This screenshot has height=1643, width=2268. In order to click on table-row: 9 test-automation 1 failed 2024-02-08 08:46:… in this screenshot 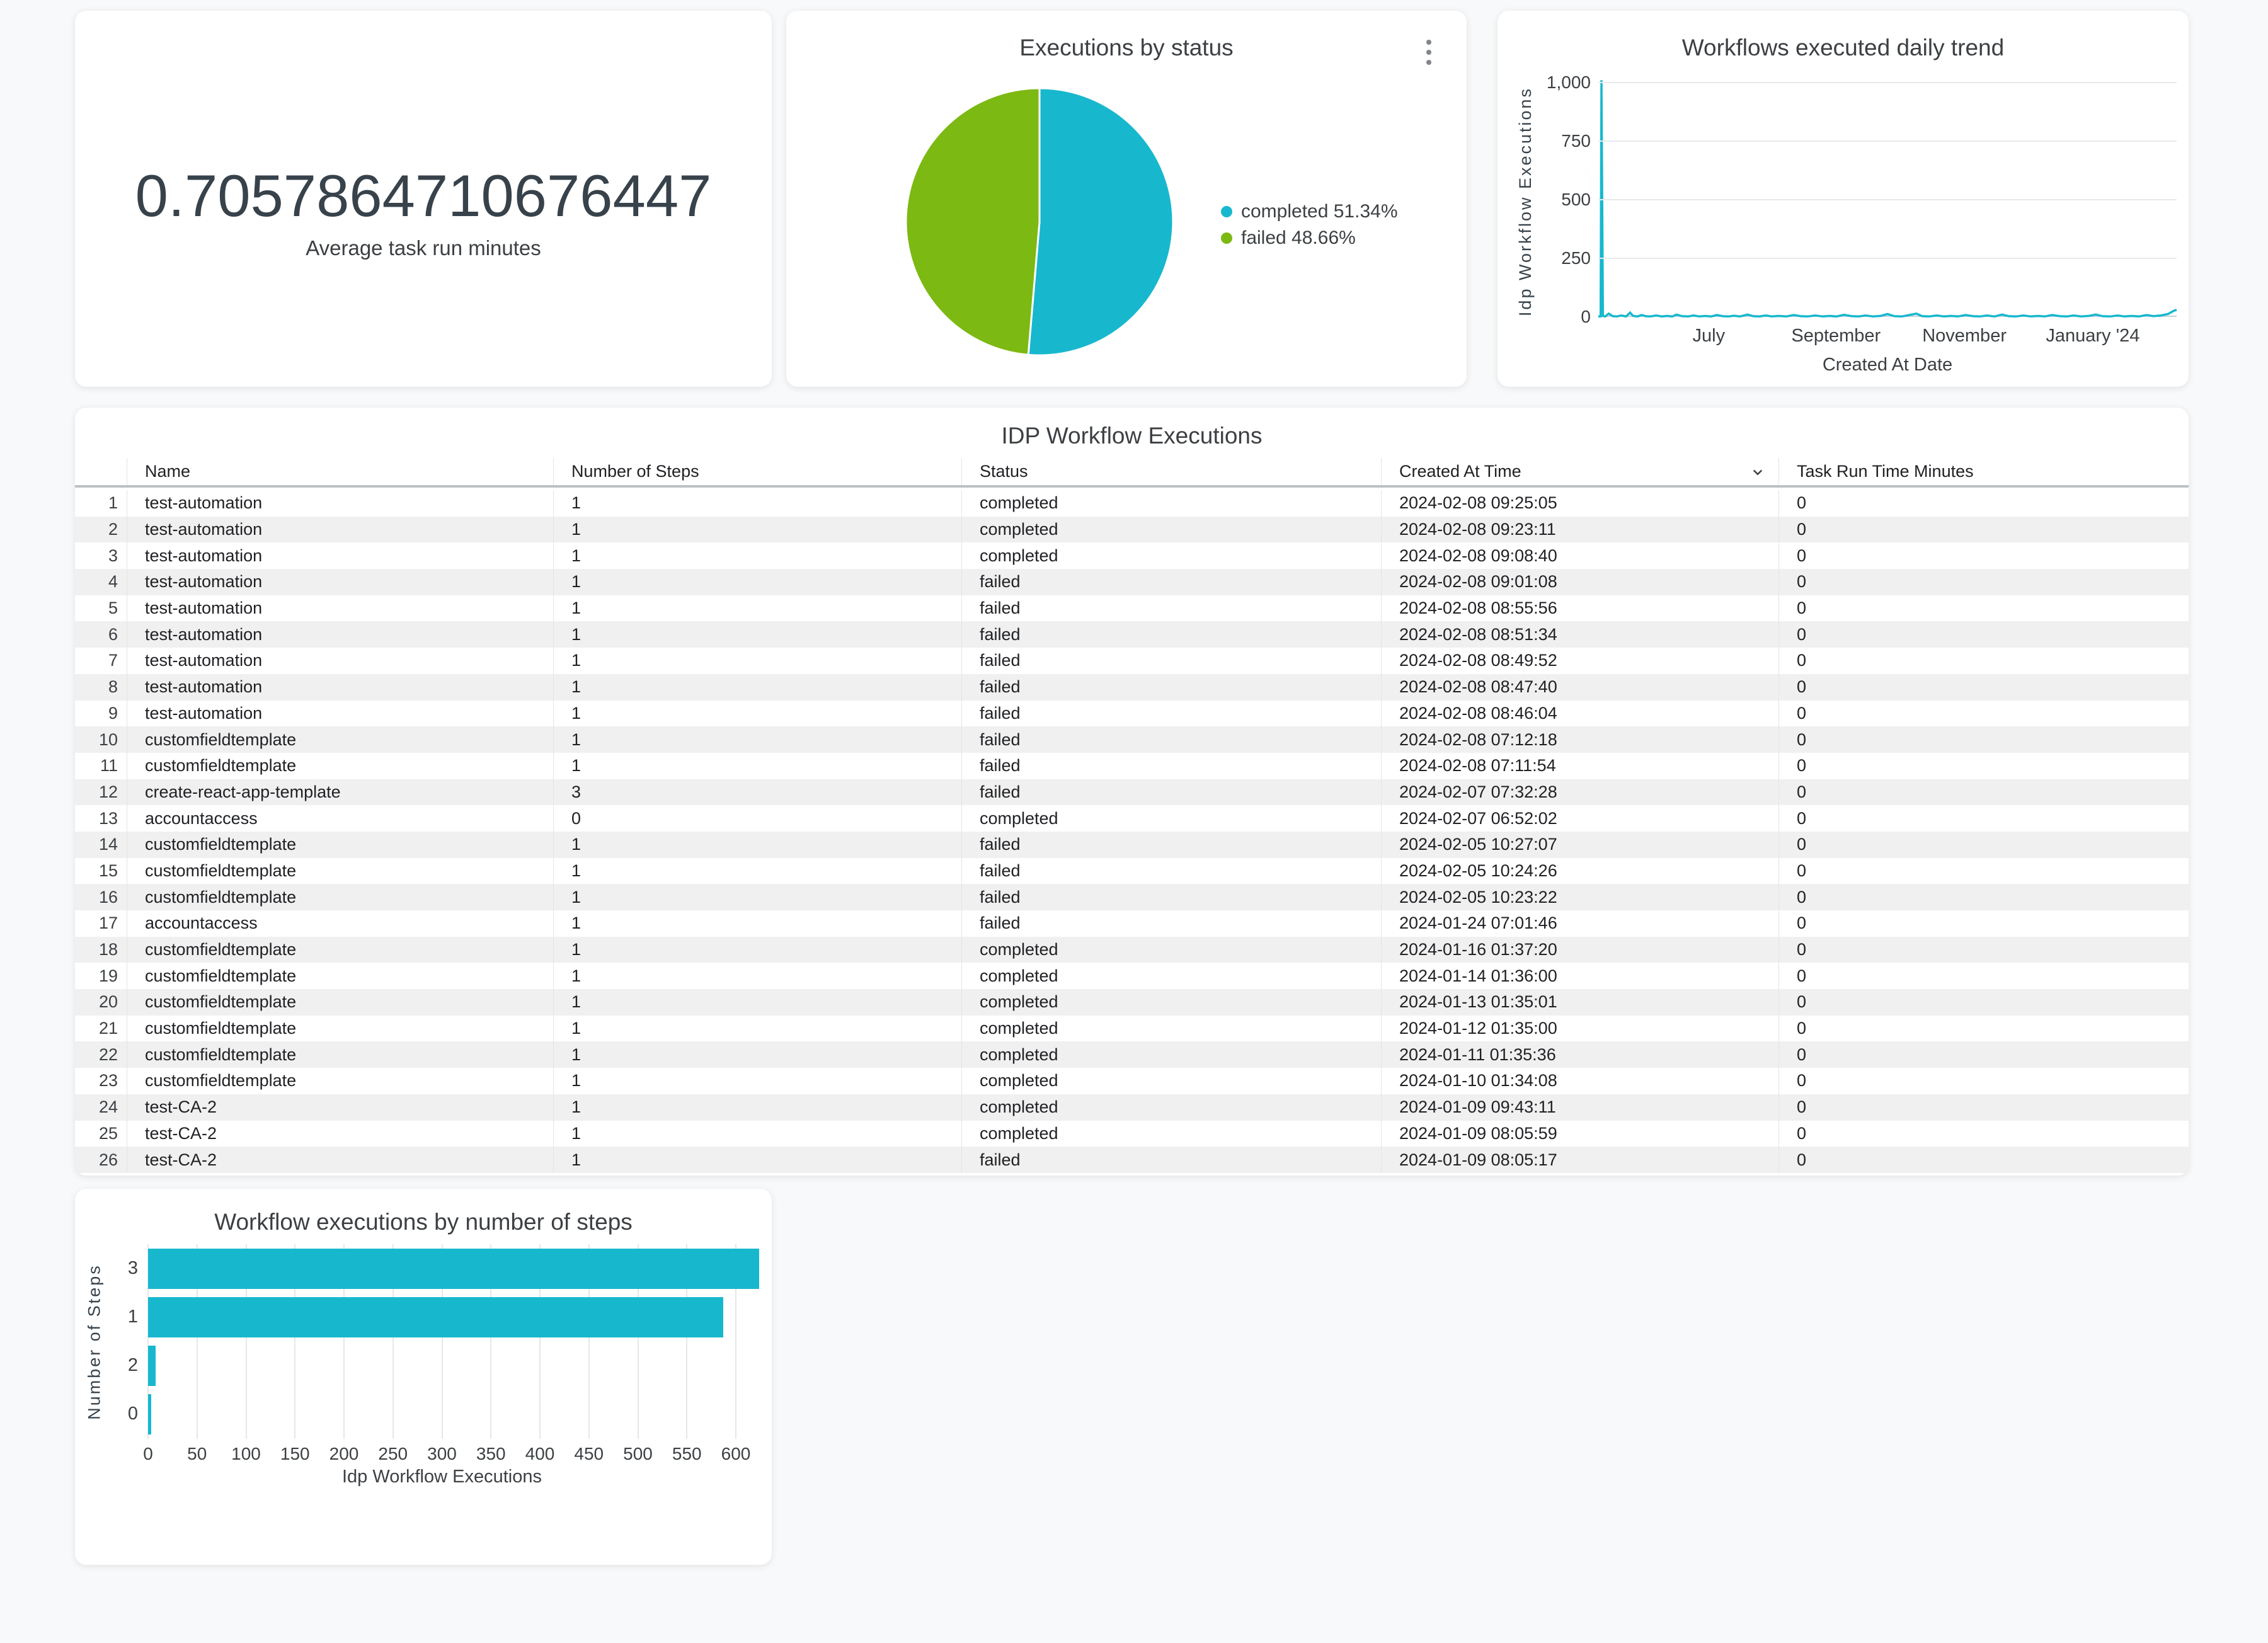, I will do `click(1132, 714)`.